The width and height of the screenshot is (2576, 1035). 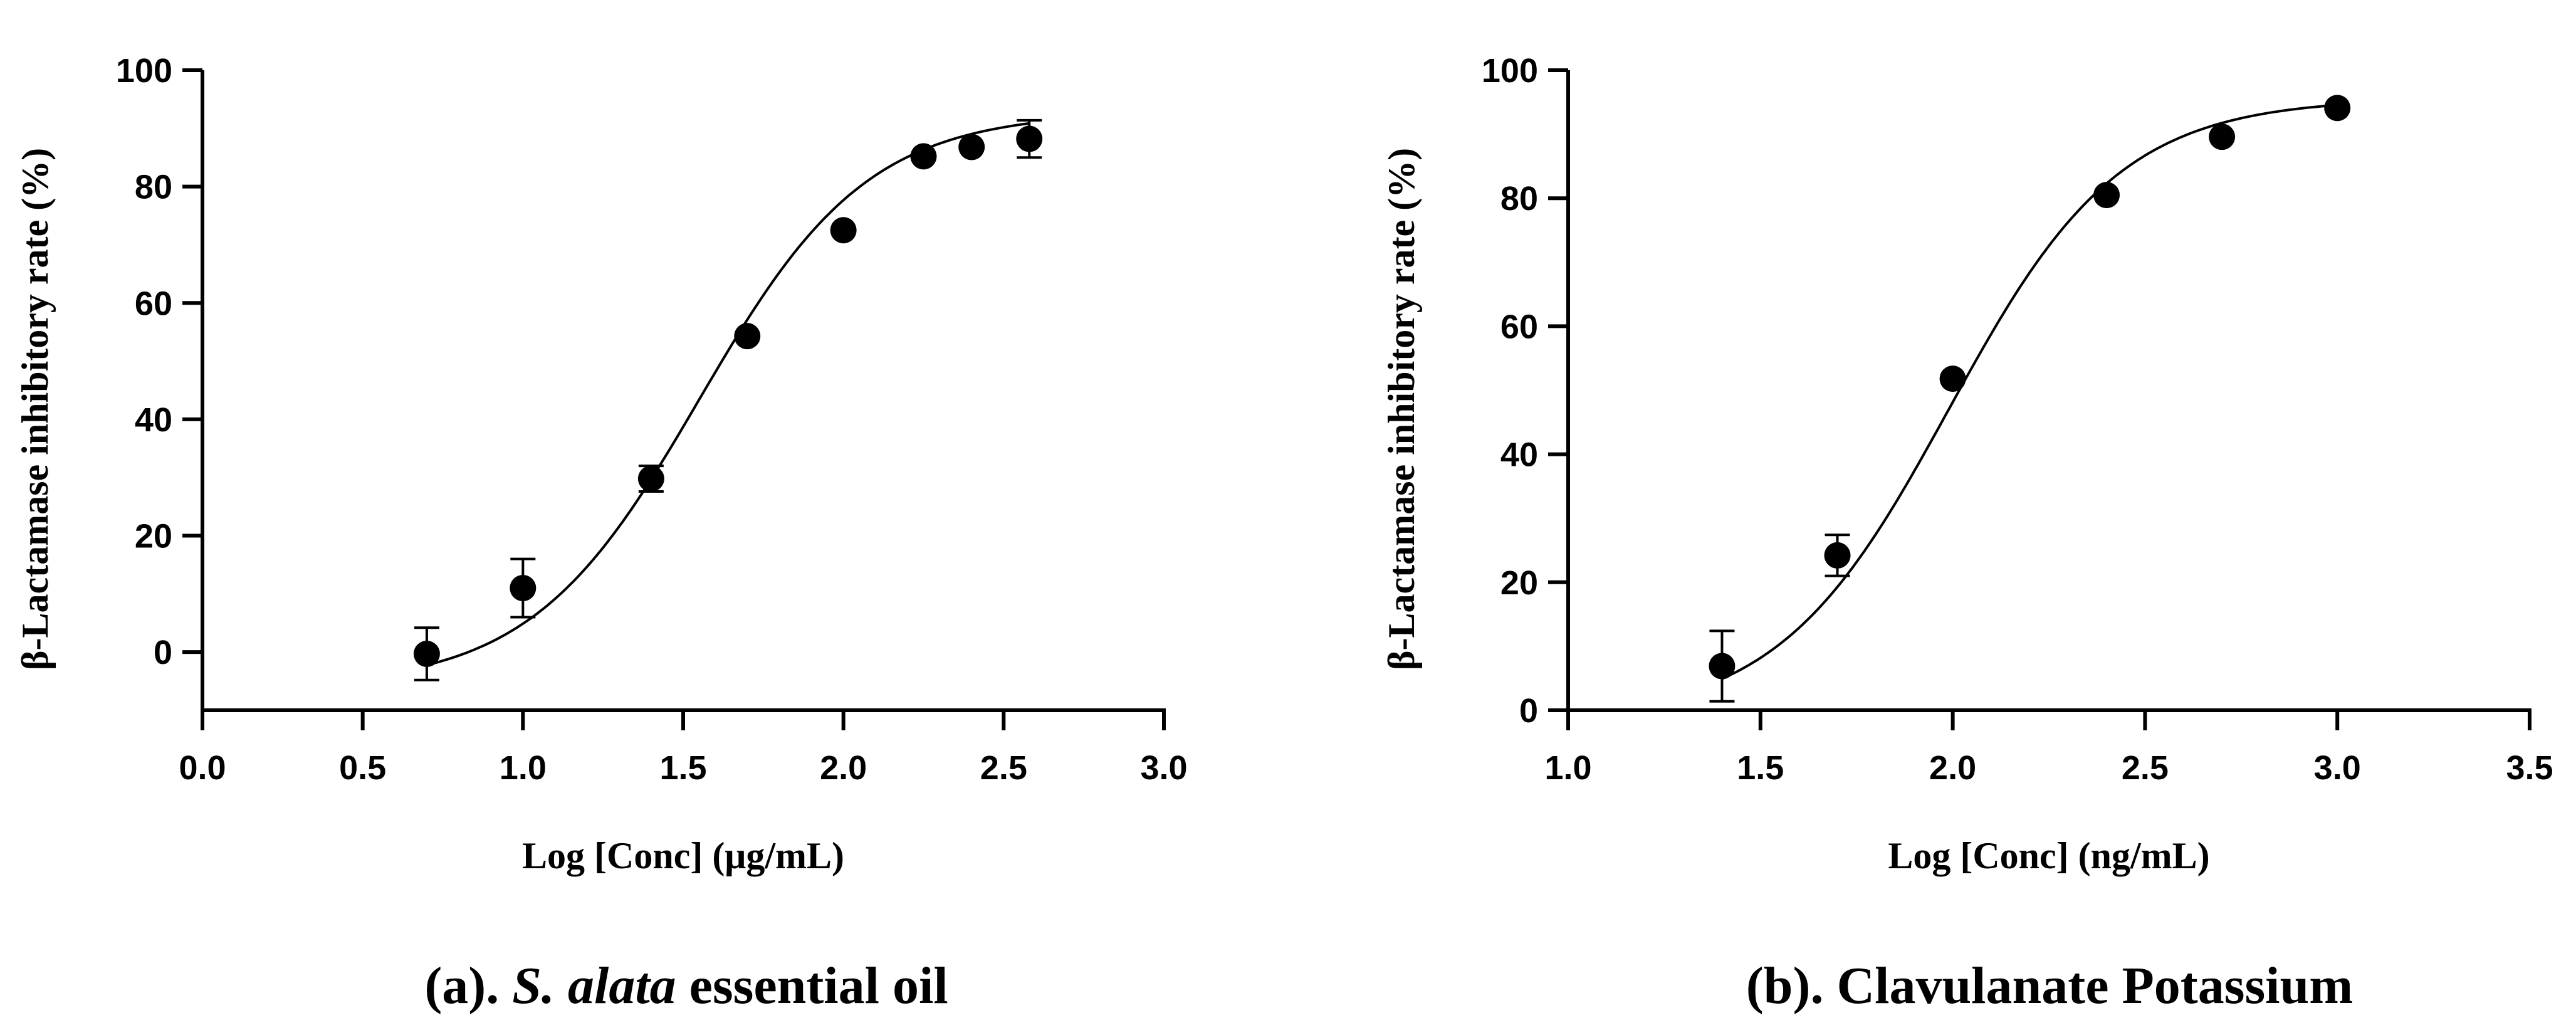 I want to click on panel-a-x-tick-label: 3.0, so click(x=1163, y=768).